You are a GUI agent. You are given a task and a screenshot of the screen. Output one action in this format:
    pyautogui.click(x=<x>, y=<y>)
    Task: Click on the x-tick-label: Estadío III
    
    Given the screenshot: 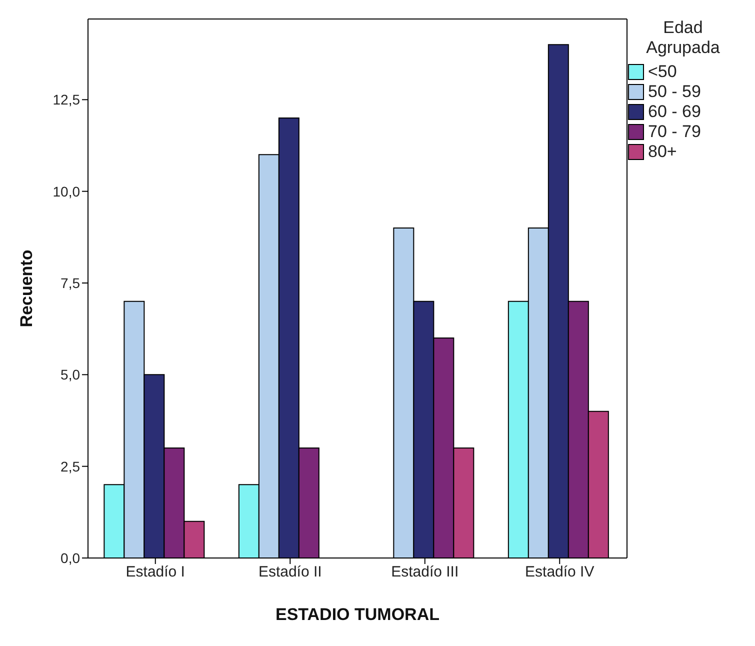 What is the action you would take?
    pyautogui.click(x=425, y=572)
    